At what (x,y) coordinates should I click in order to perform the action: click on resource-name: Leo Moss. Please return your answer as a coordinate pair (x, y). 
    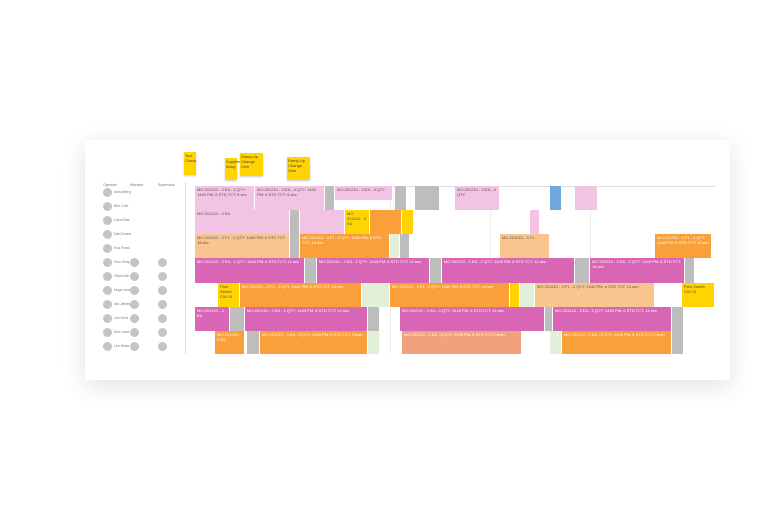
    Looking at the image, I should click on (122, 346).